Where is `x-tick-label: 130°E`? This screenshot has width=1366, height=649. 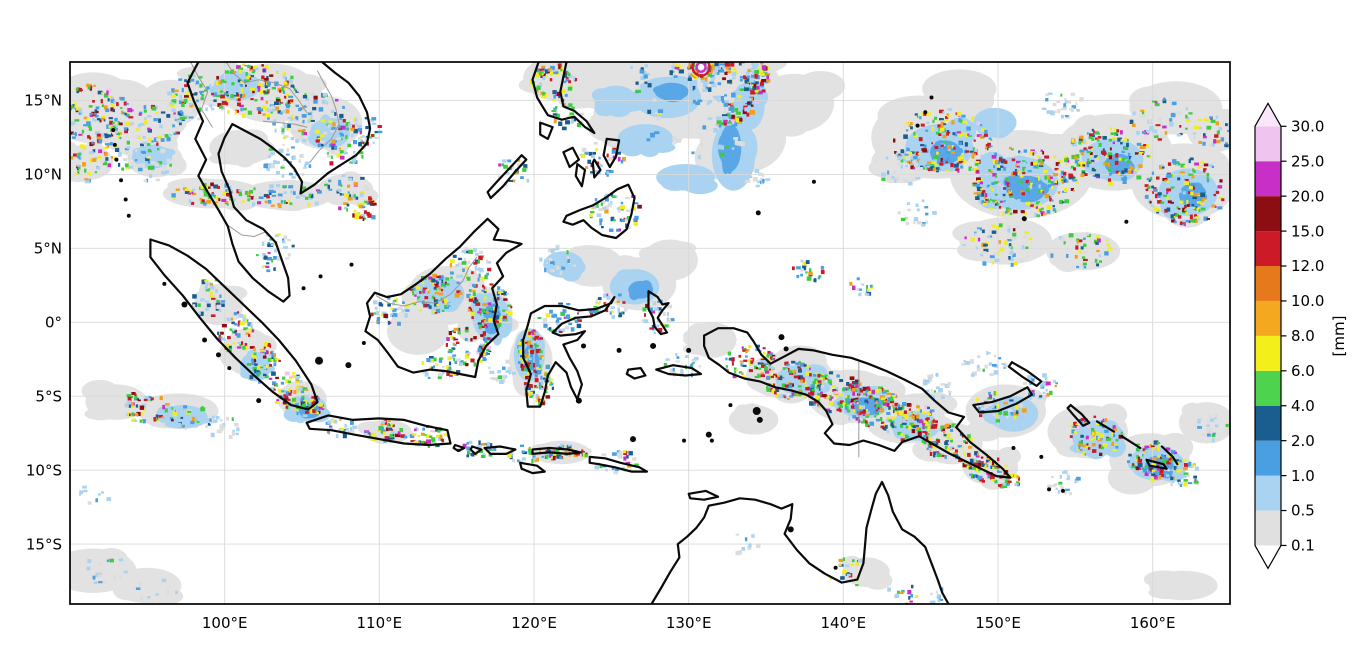
x-tick-label: 130°E is located at coordinates (689, 623).